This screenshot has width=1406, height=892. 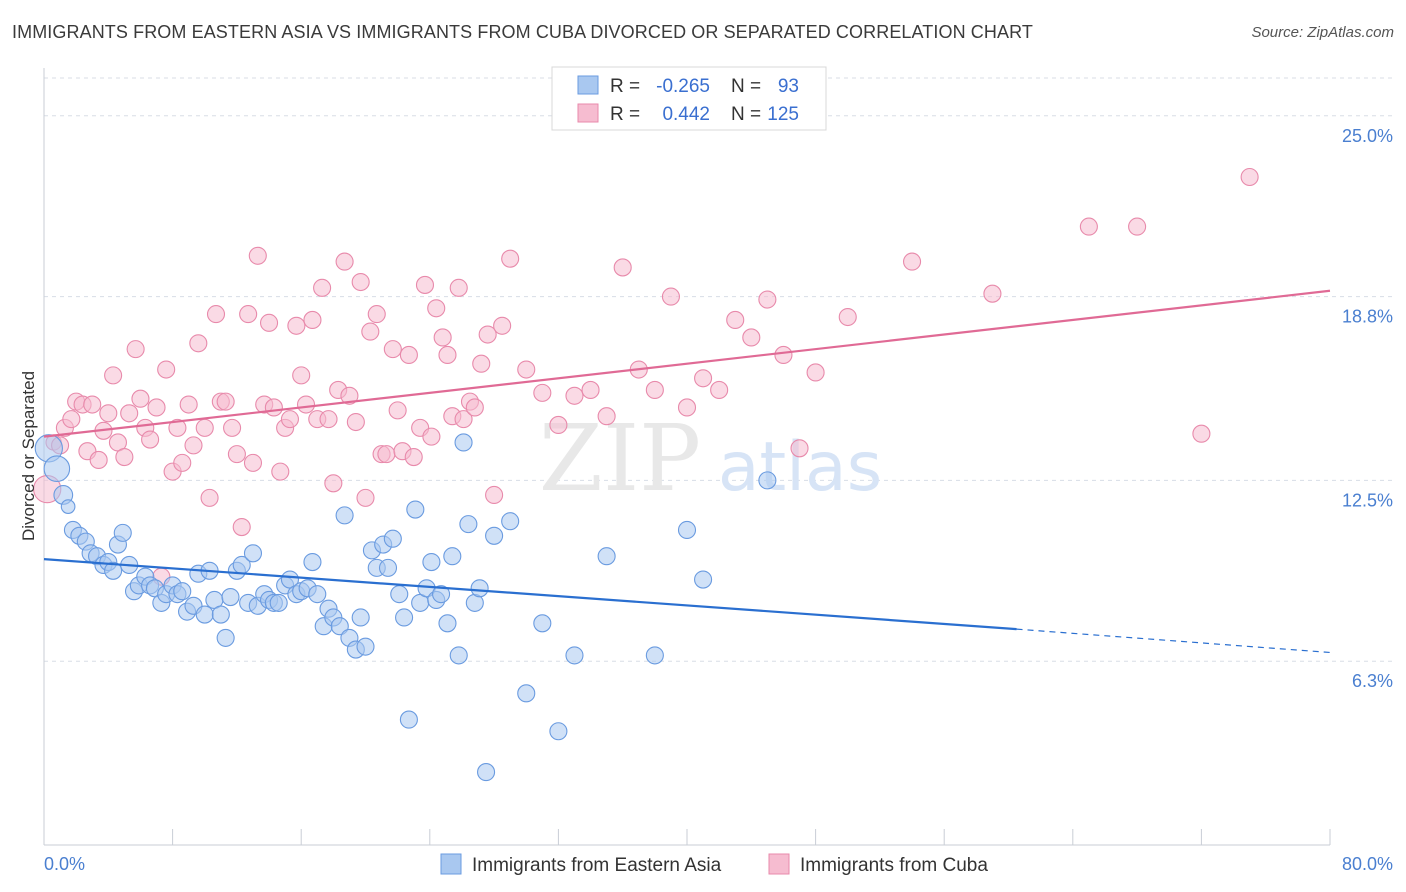 I want to click on legend-r-value-pink: 0.442, so click(x=686, y=114).